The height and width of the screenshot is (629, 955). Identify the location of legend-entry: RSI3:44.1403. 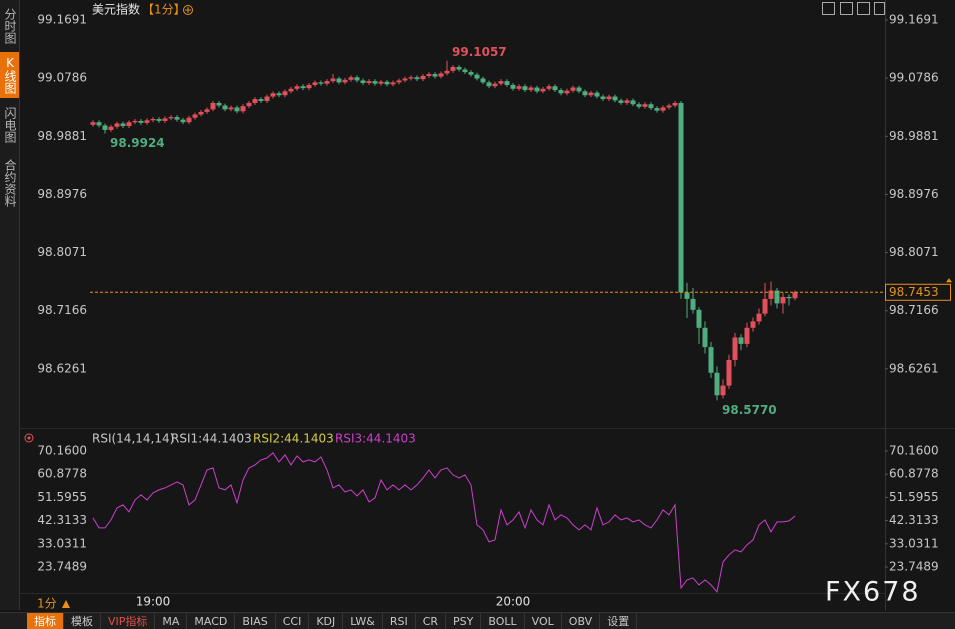
(375, 439).